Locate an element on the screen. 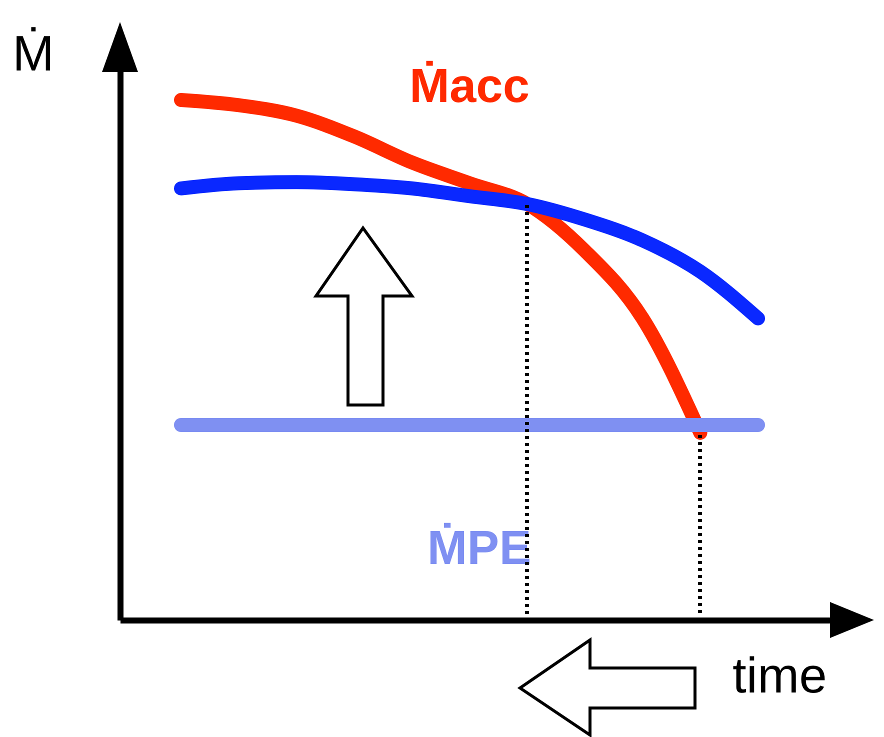 This screenshot has width=884, height=737. y-axis-title: Ṁ is located at coordinates (33, 54).